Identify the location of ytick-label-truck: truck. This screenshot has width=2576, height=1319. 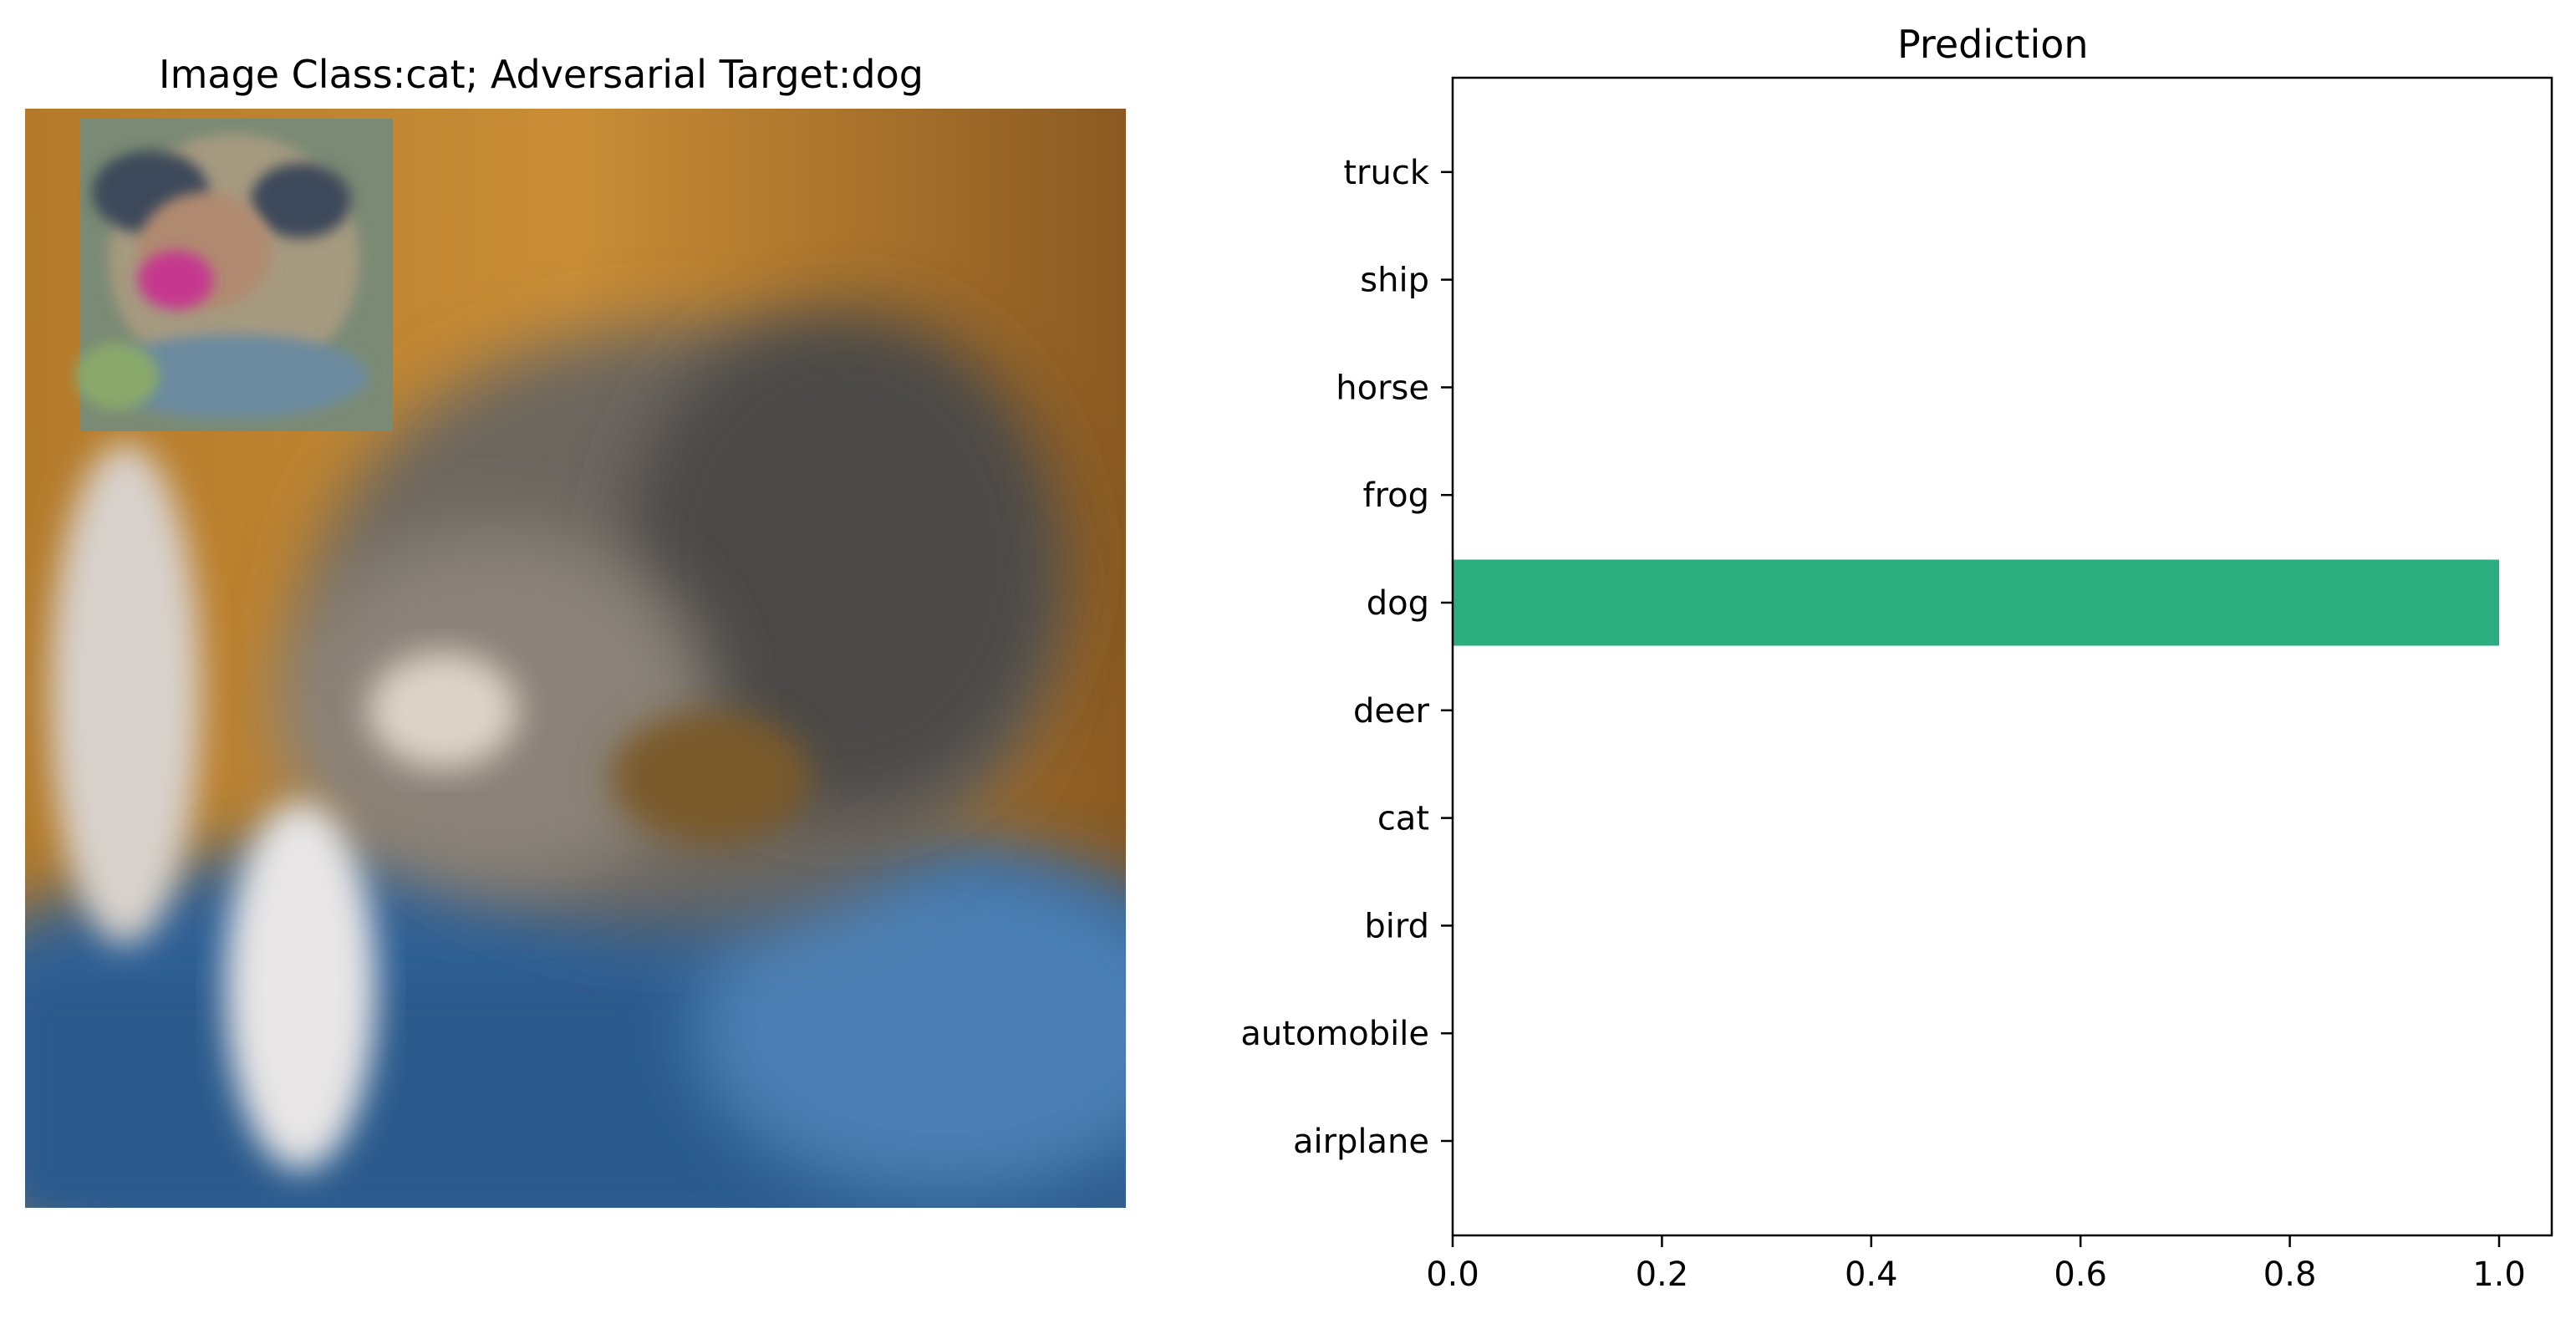
(1386, 173).